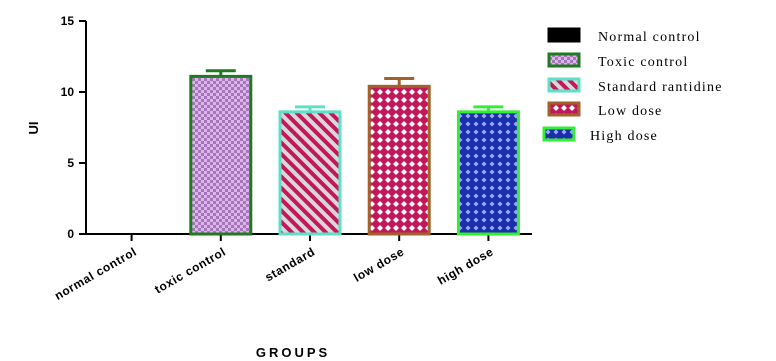 The height and width of the screenshot is (361, 776). I want to click on y-ticks: 0 5 10 15, so click(73, 127).